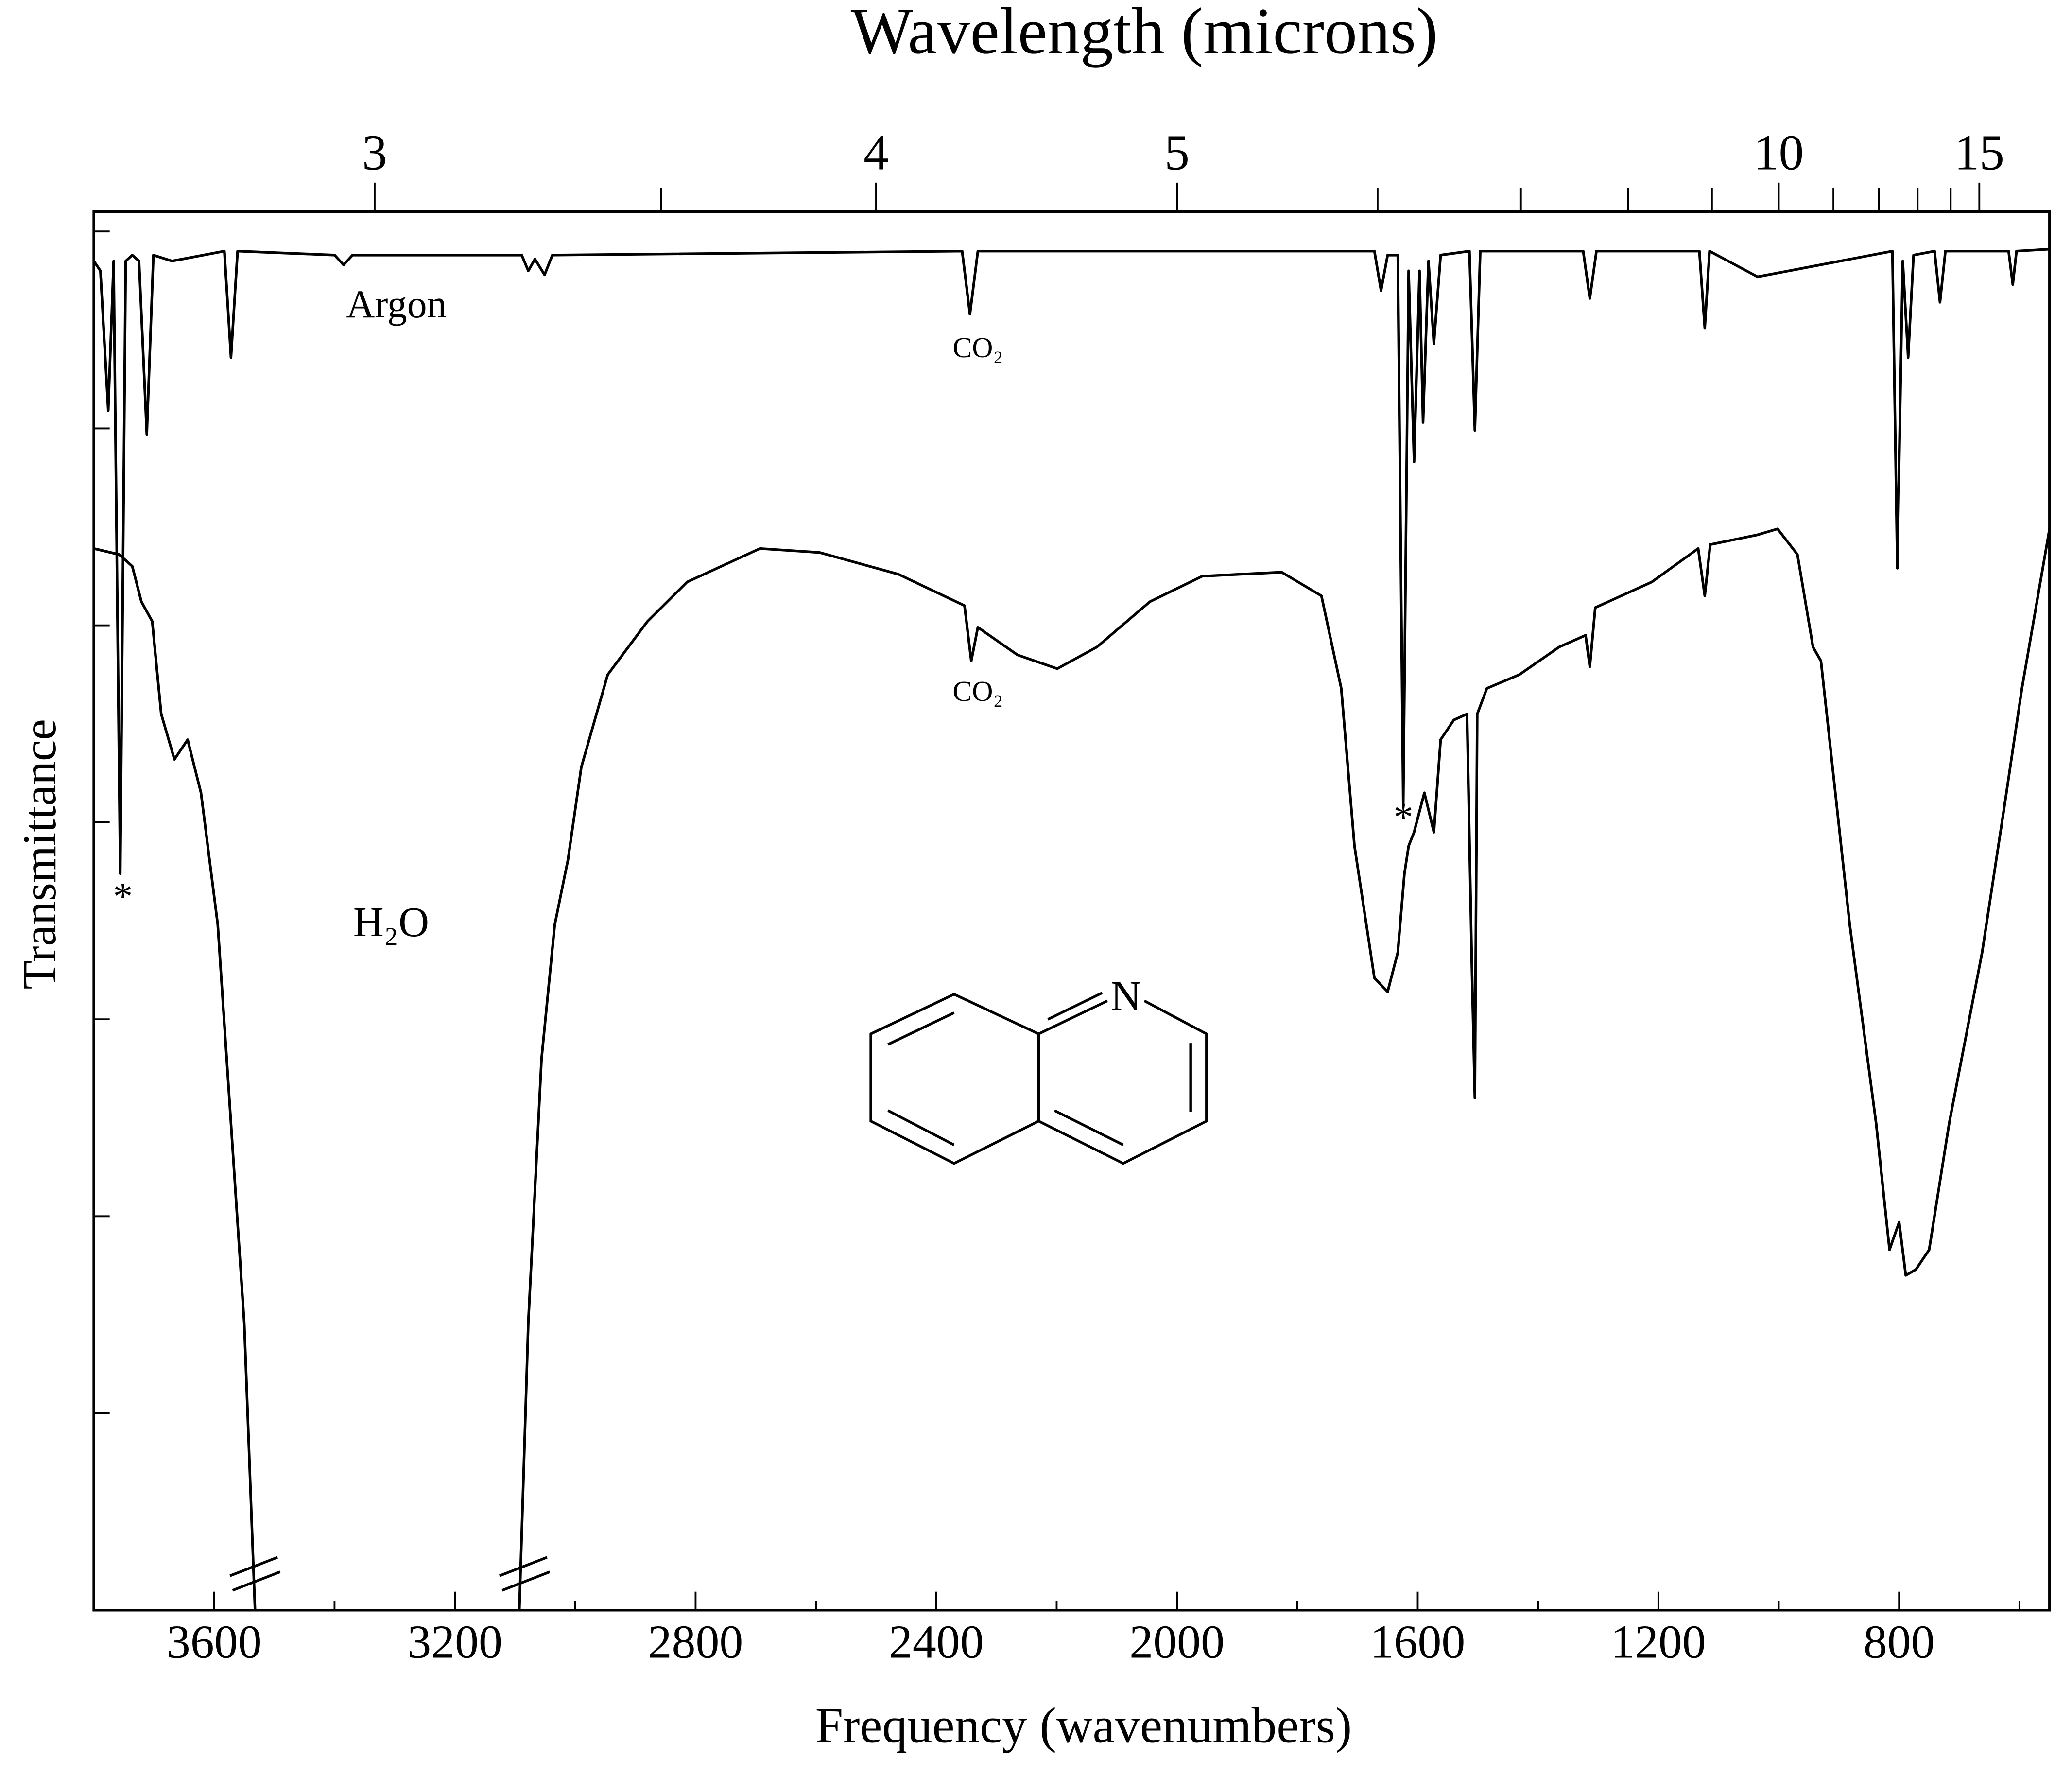 This screenshot has width=2072, height=1777. What do you see at coordinates (1177, 153) in the screenshot?
I see `x2-tick-label: 5` at bounding box center [1177, 153].